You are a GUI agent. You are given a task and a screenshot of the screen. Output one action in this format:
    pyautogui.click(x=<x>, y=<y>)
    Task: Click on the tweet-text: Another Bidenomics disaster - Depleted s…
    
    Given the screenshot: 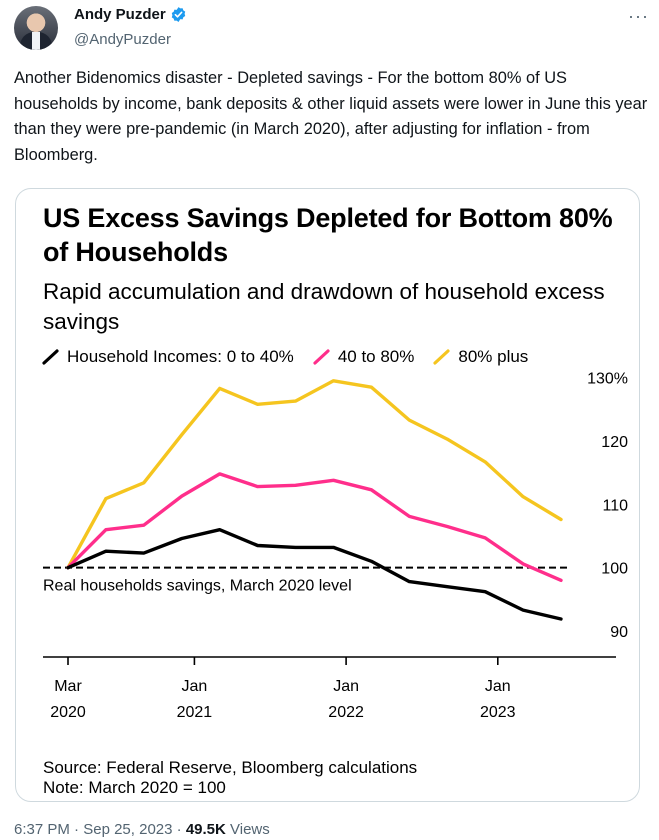 What is the action you would take?
    pyautogui.click(x=331, y=116)
    